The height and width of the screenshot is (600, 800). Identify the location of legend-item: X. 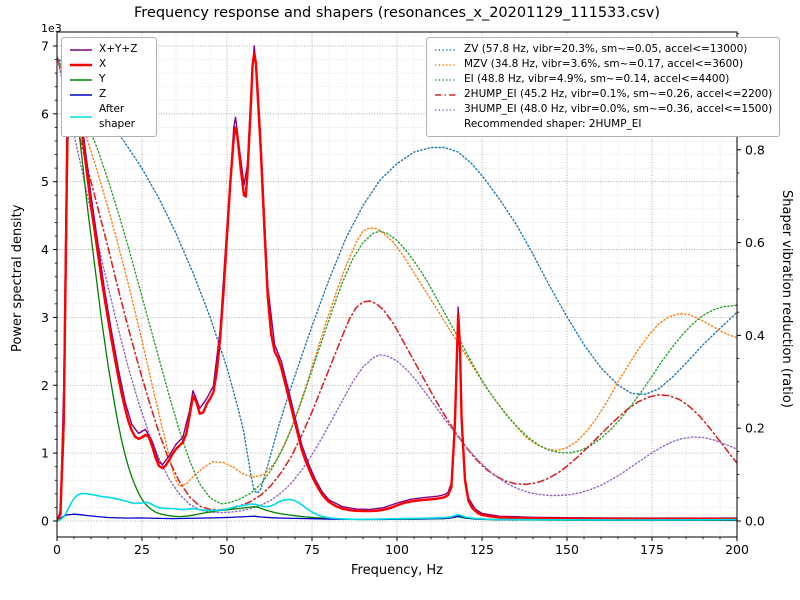
(109, 64).